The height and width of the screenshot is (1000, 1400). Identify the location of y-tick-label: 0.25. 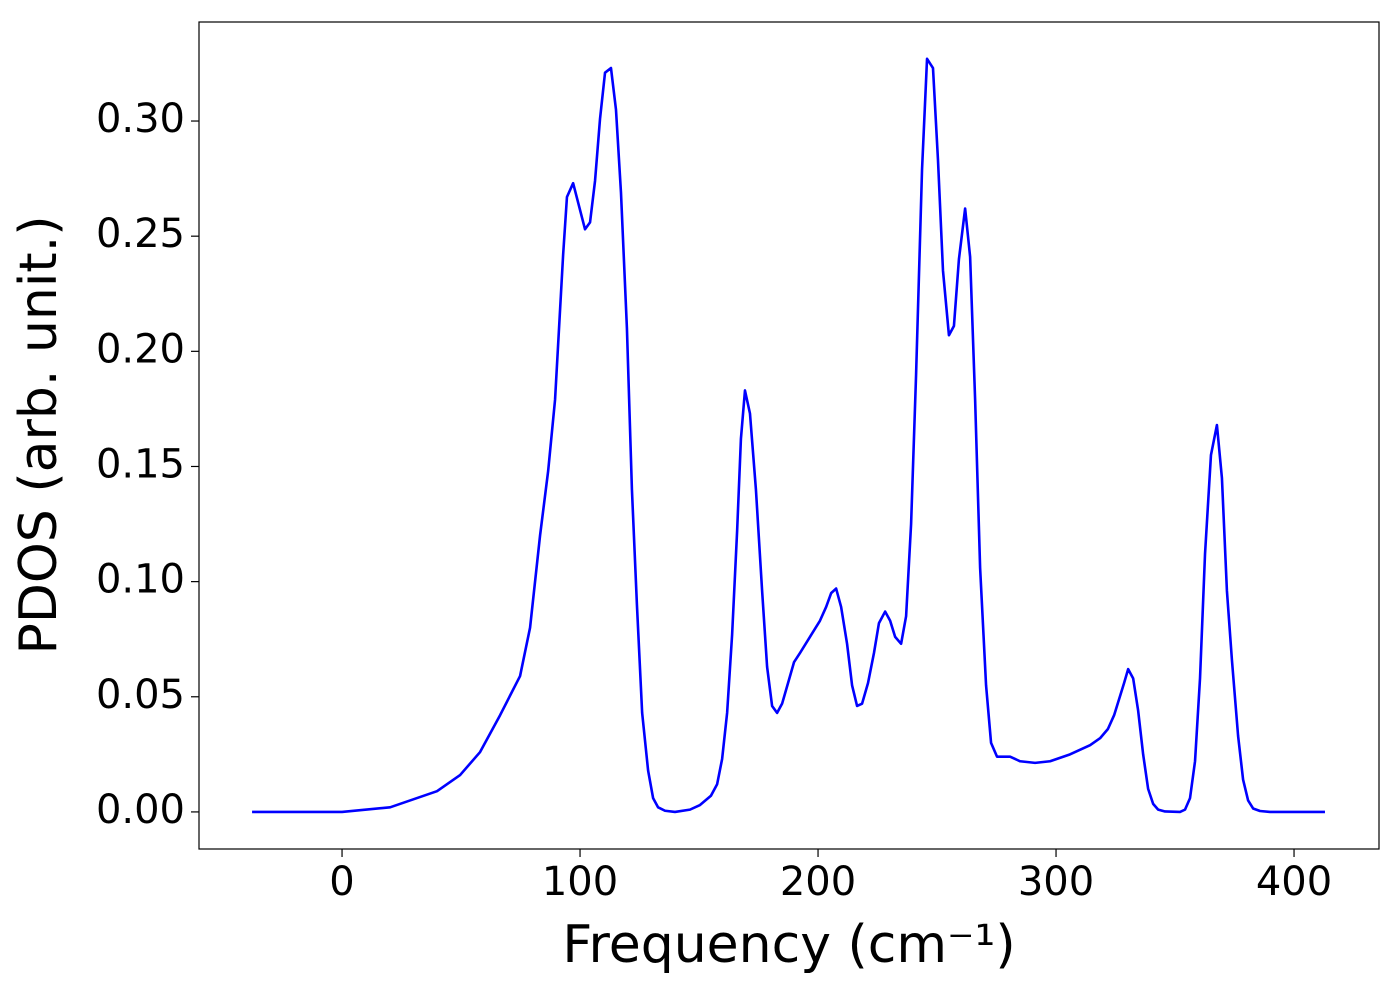
(140, 234).